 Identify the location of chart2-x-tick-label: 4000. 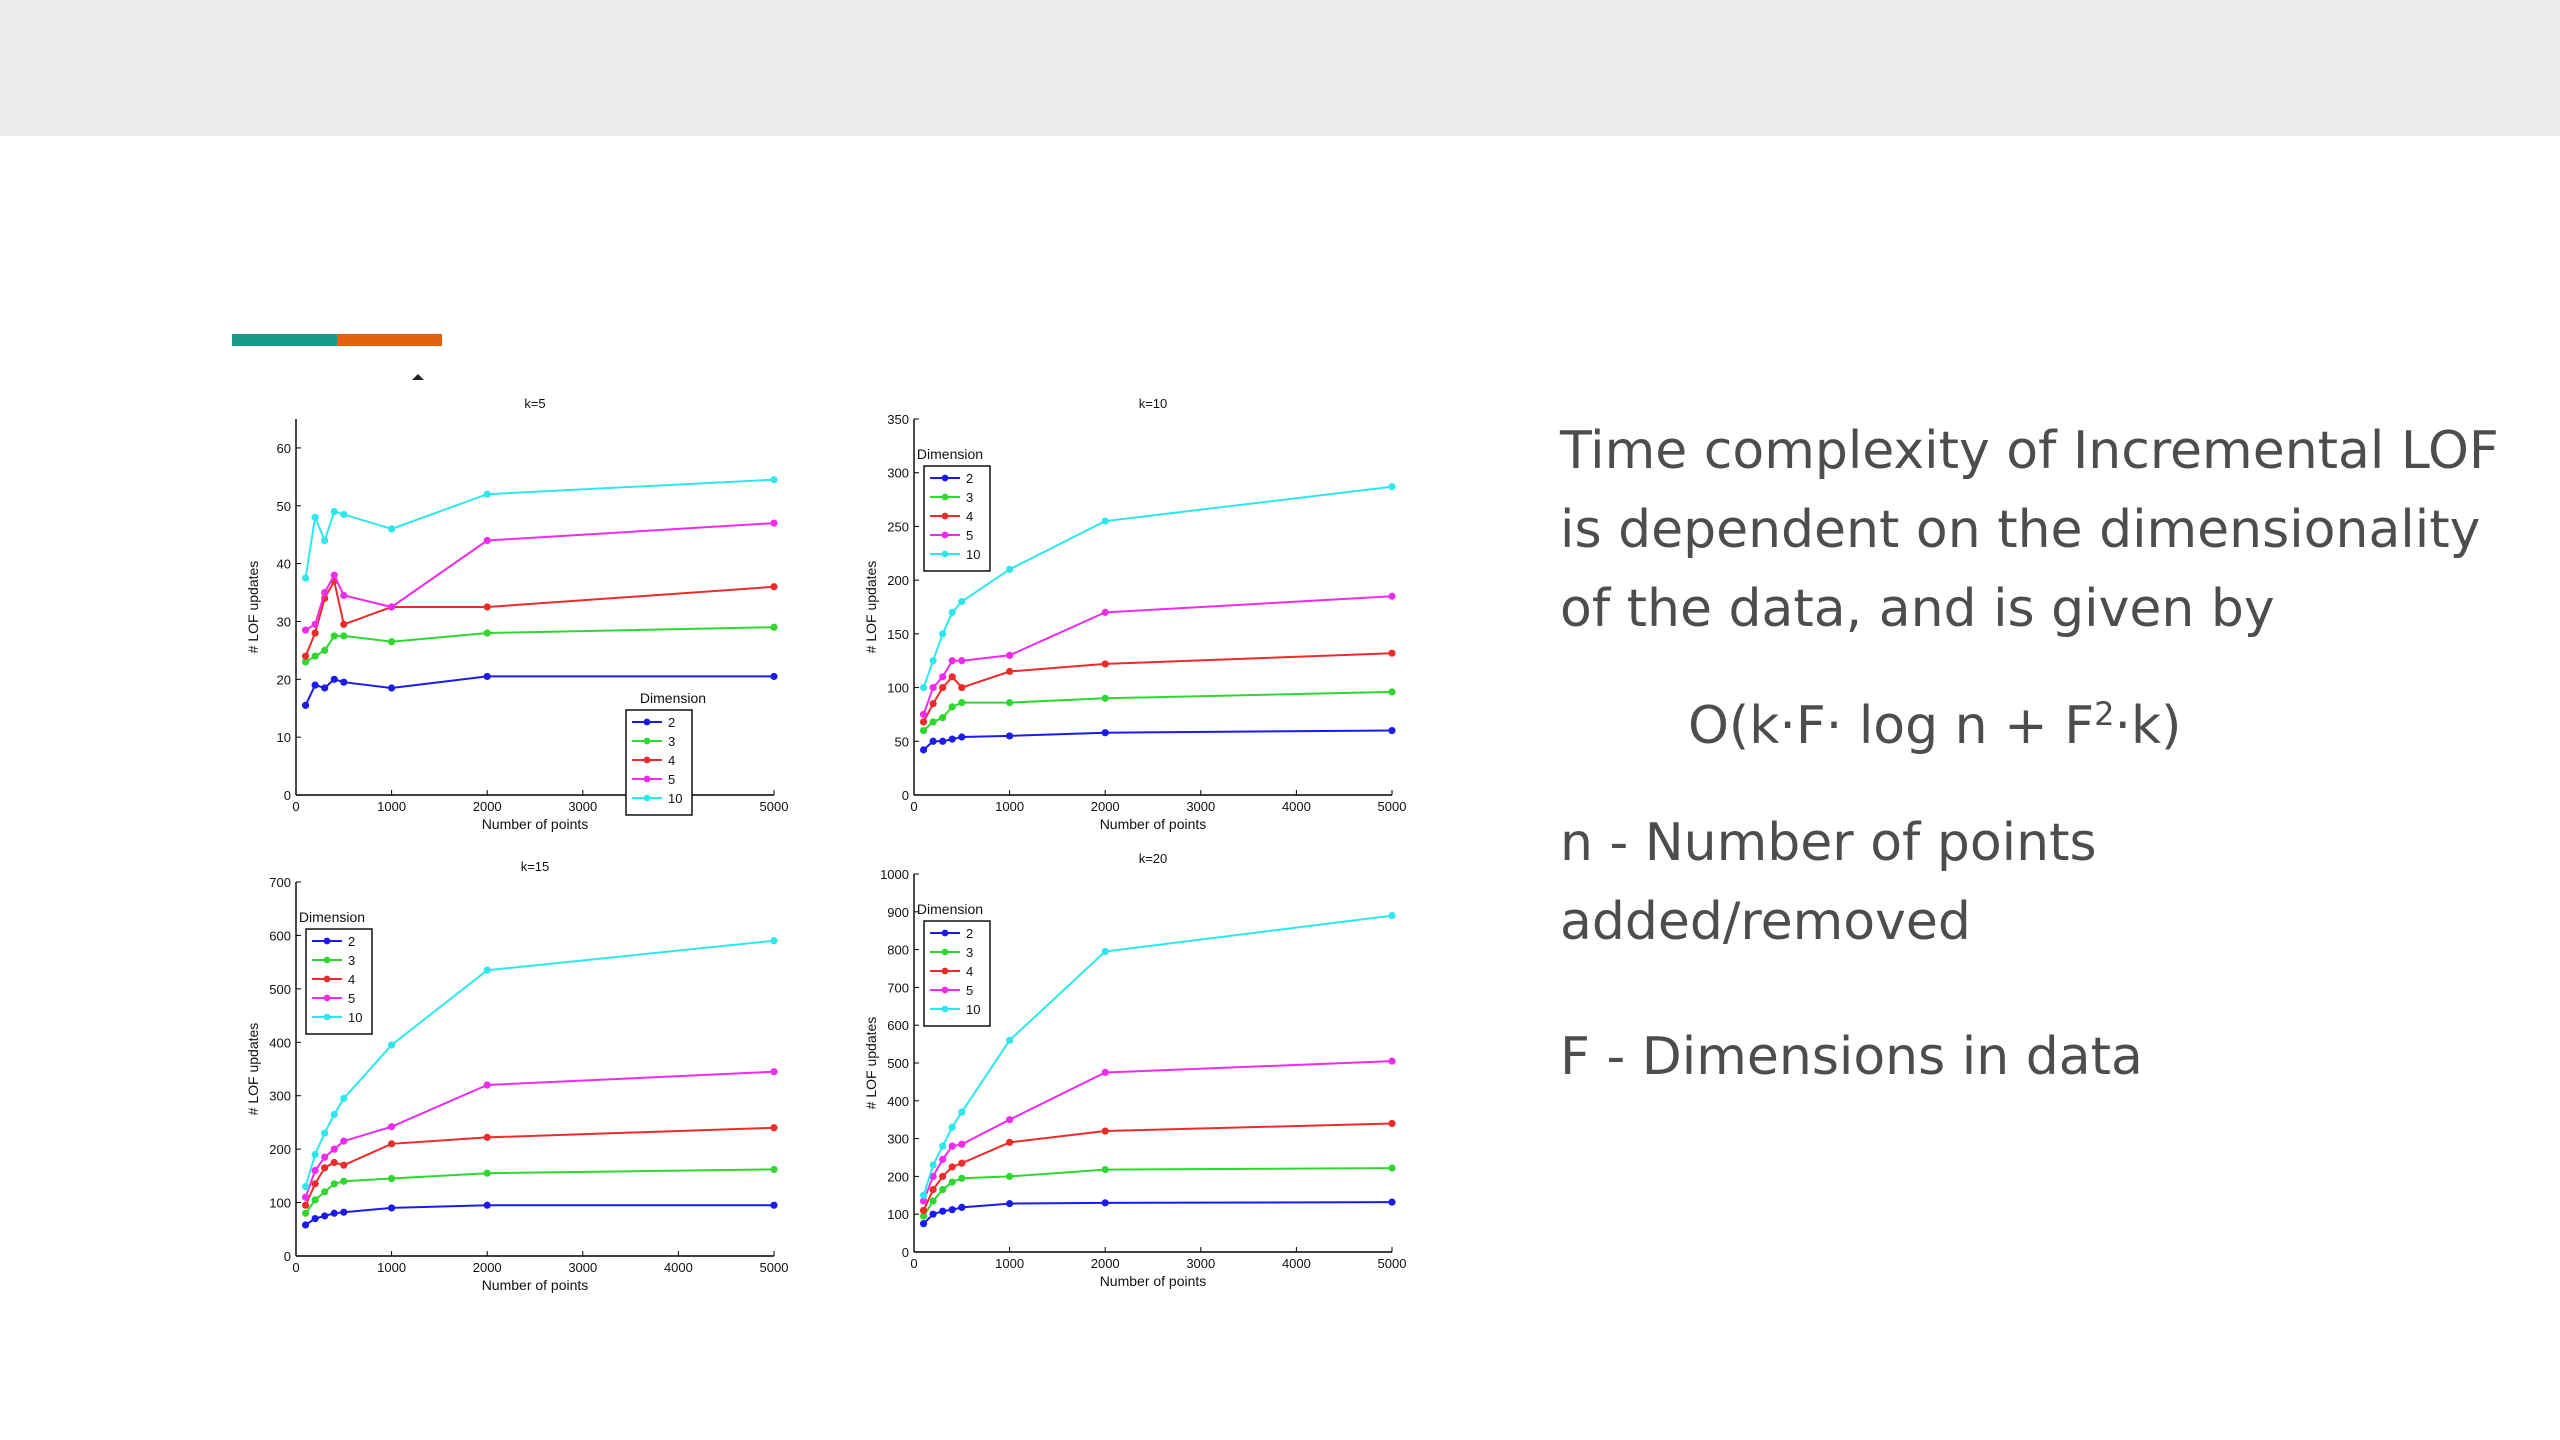
(678, 1267).